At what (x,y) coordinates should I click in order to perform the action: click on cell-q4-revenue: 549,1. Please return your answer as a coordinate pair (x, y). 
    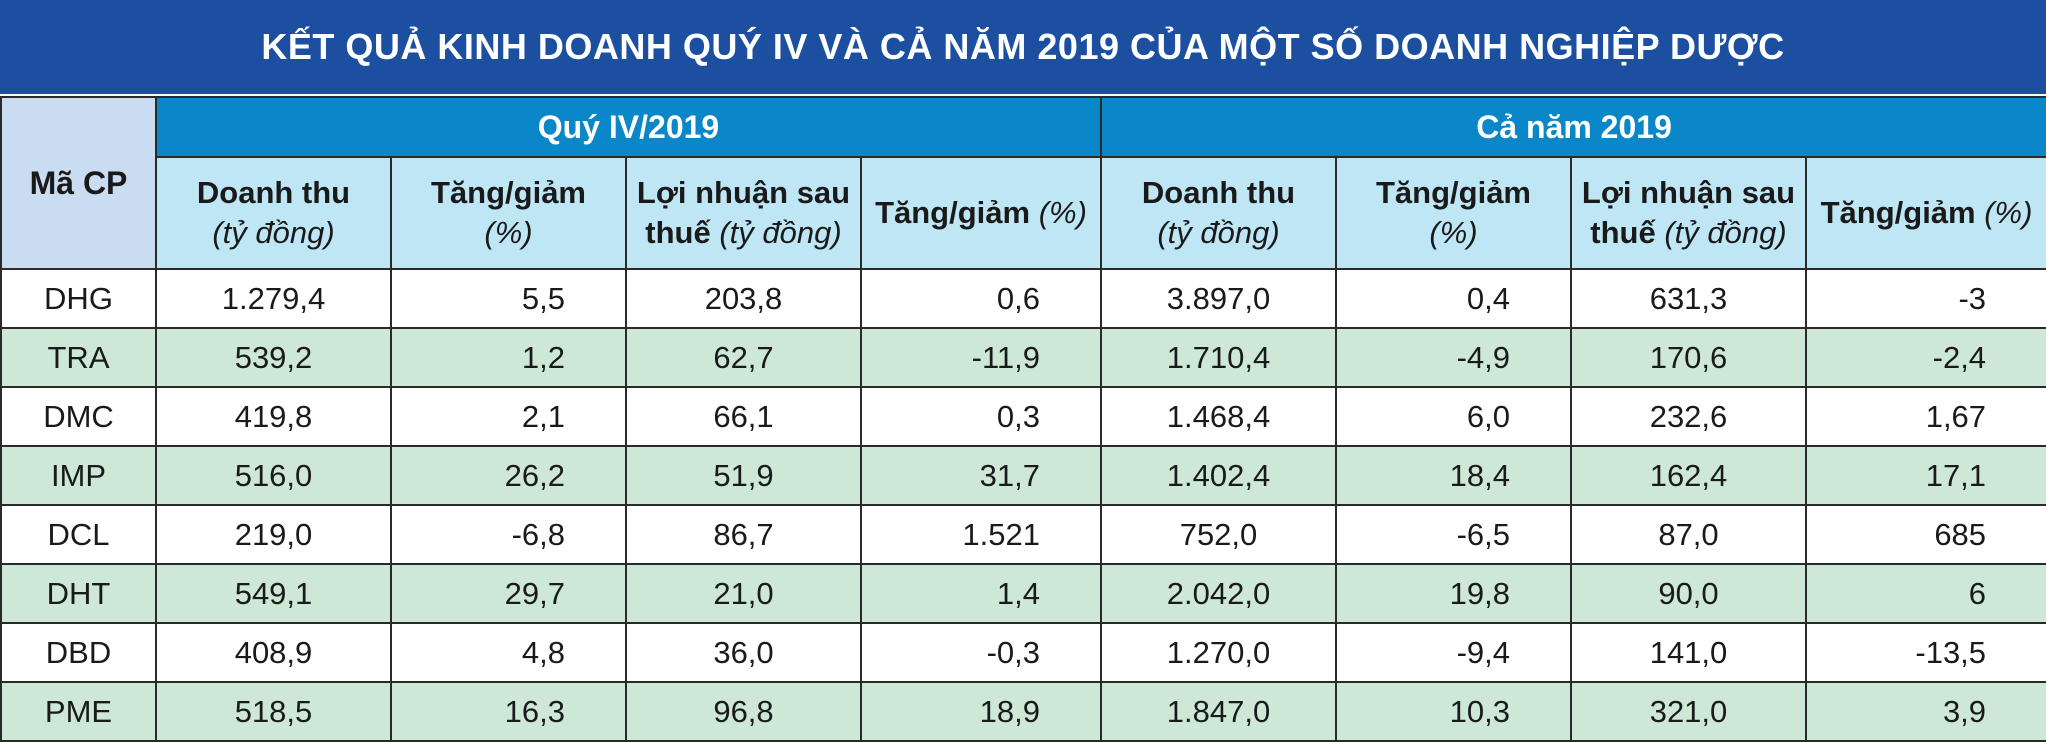
    Looking at the image, I should click on (273, 593).